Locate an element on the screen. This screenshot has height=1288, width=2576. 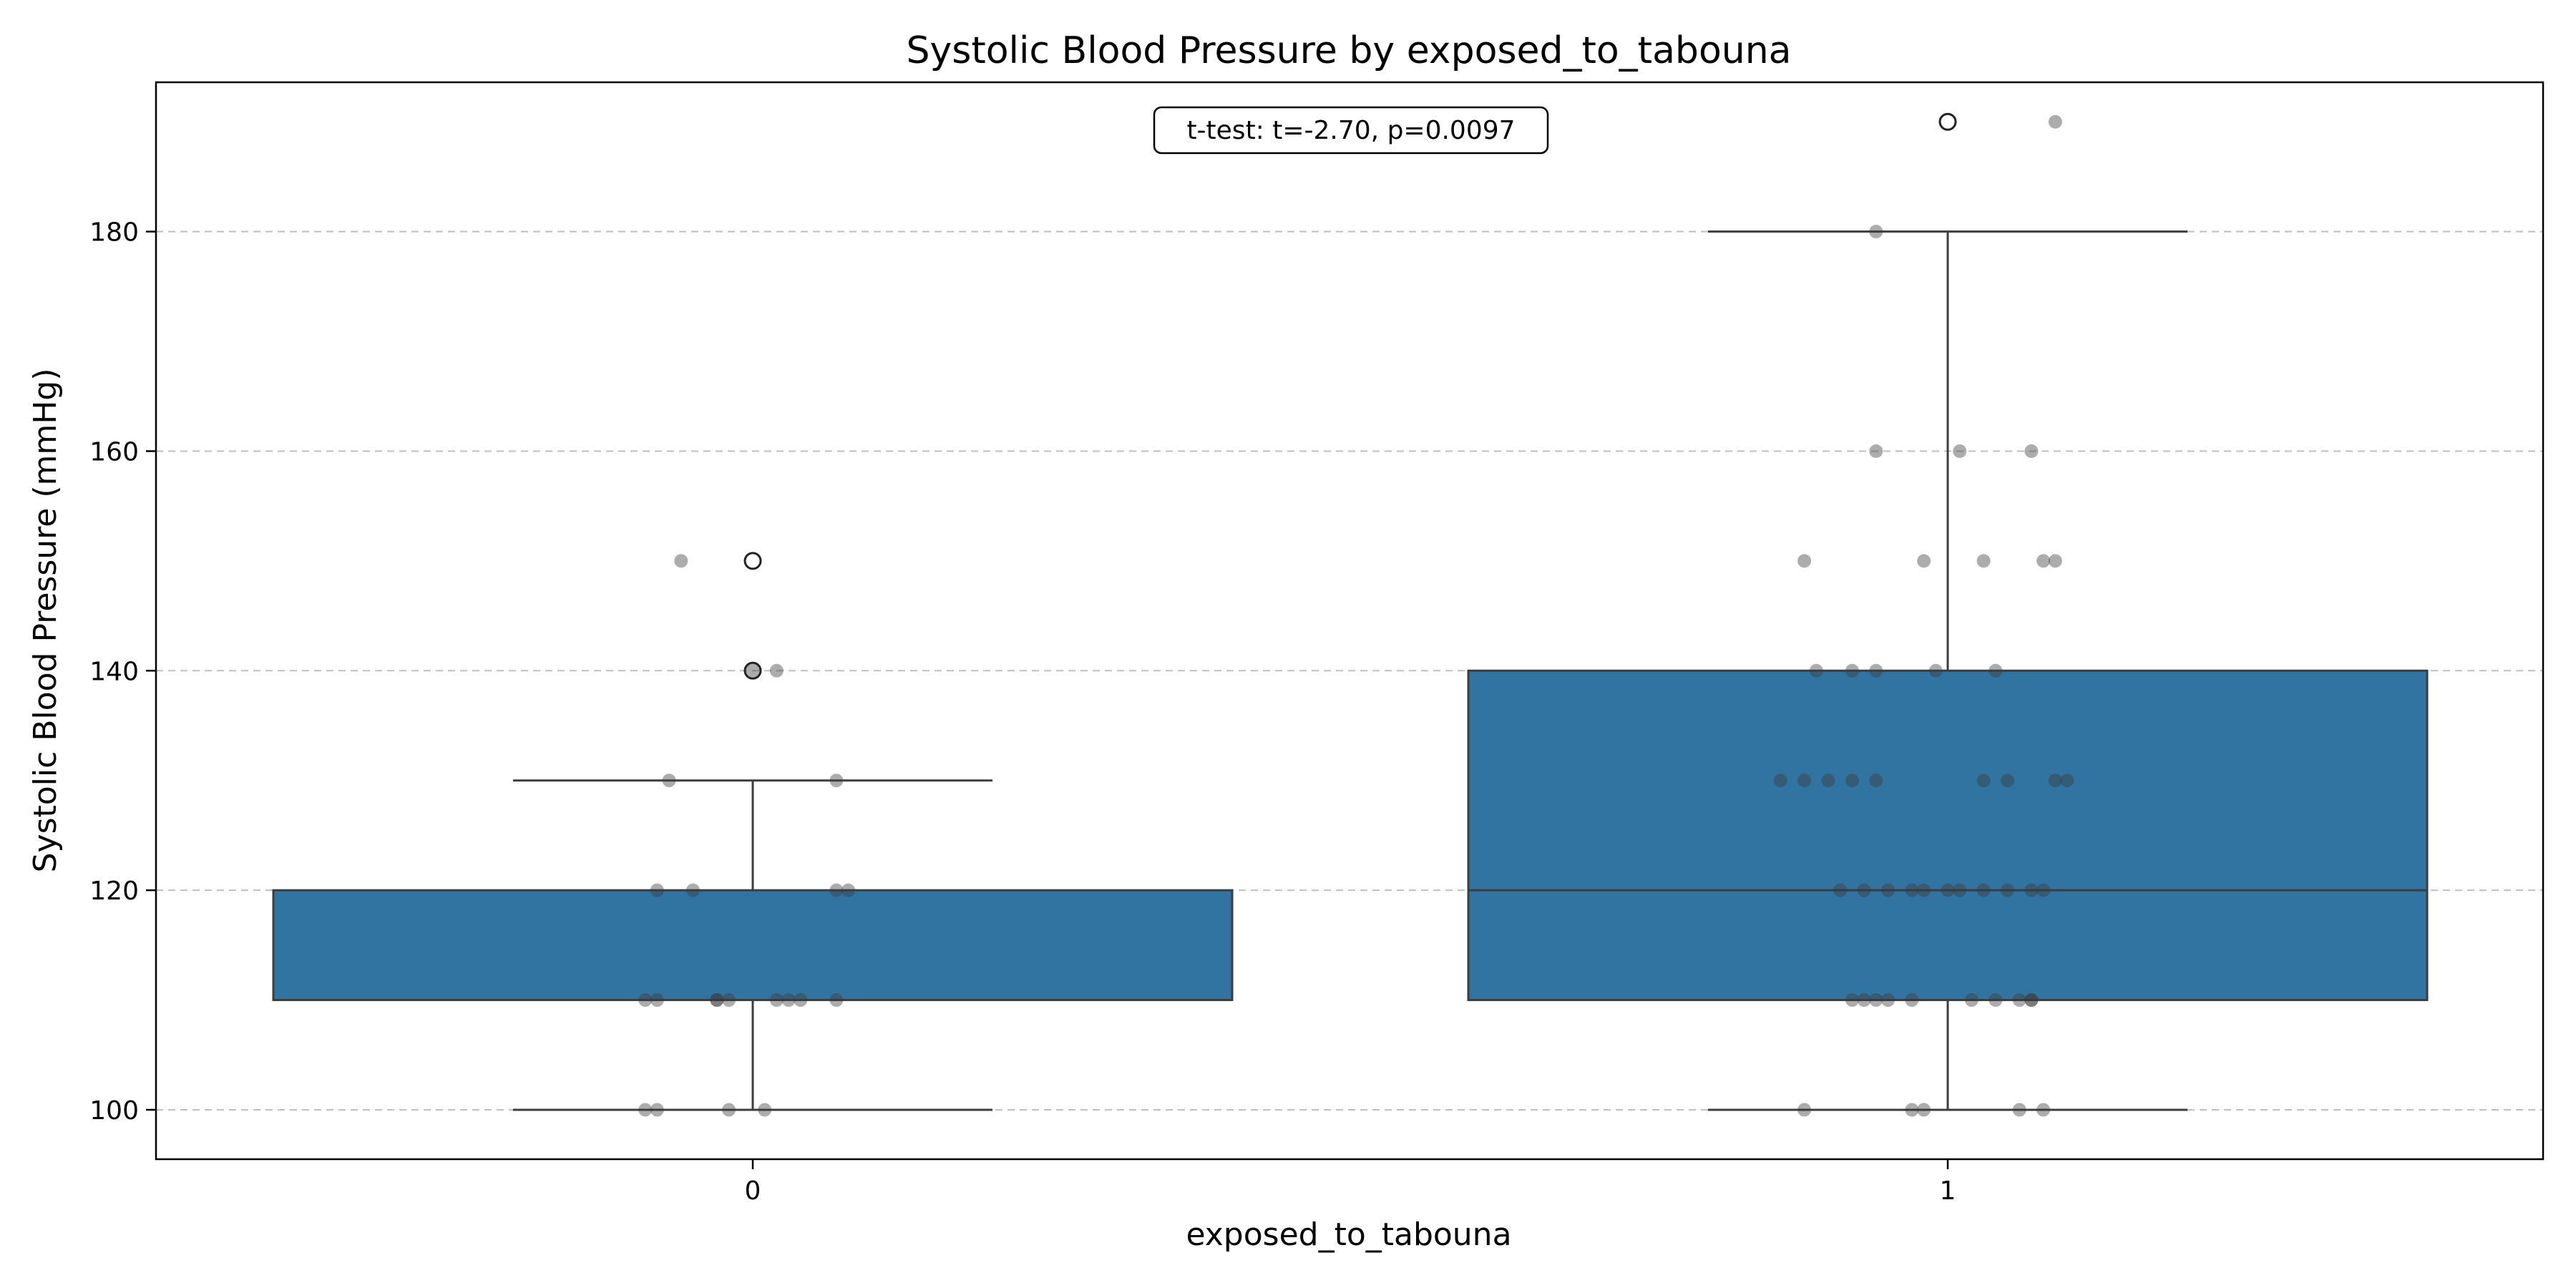
t-test-annotation-text: t-test: t=-2.70, p=0.0097 is located at coordinates (1350, 130).